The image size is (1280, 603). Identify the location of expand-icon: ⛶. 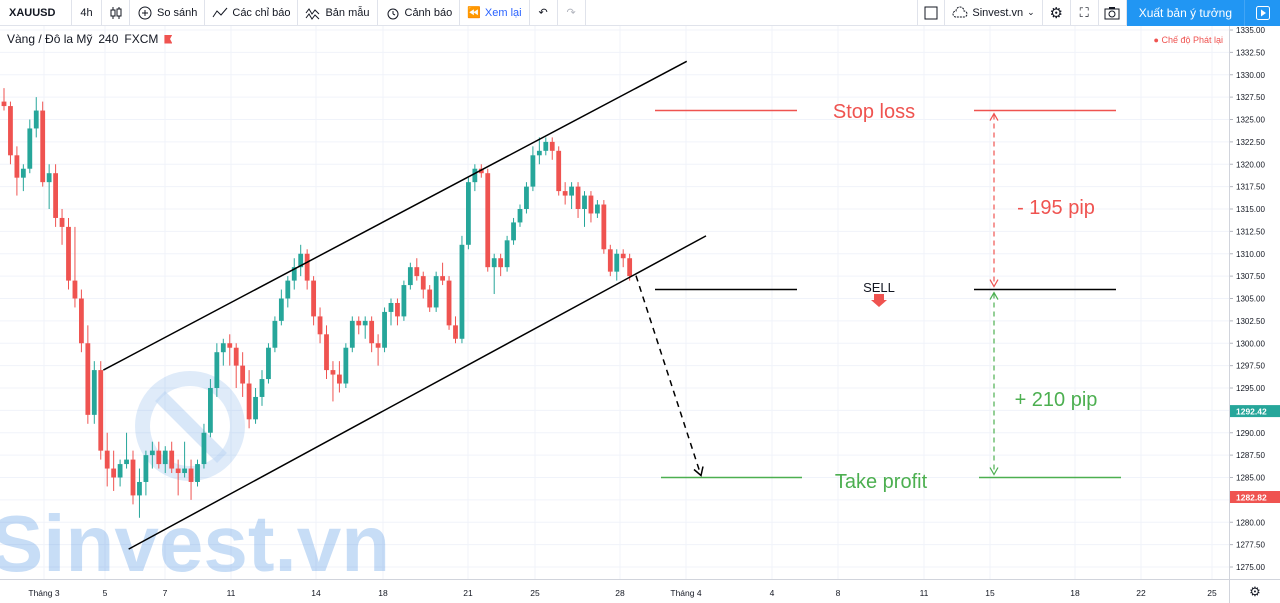
(1084, 12).